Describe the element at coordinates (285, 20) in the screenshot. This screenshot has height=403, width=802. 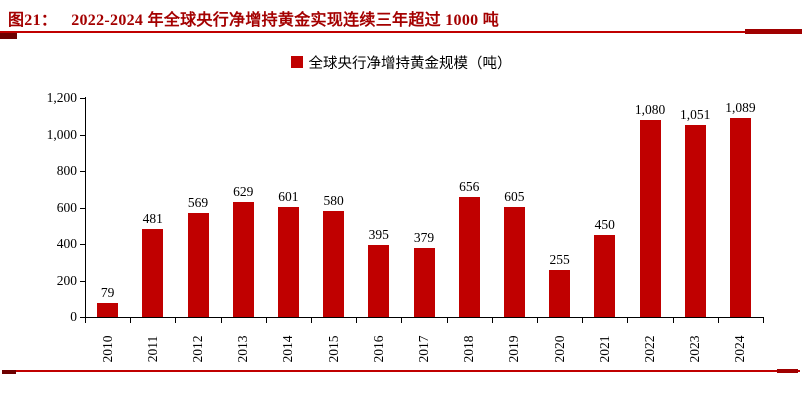
I see `figure-title-text: 2022-2024 年全球央行净增持黄金实现连续三年超过 1000 吨` at that location.